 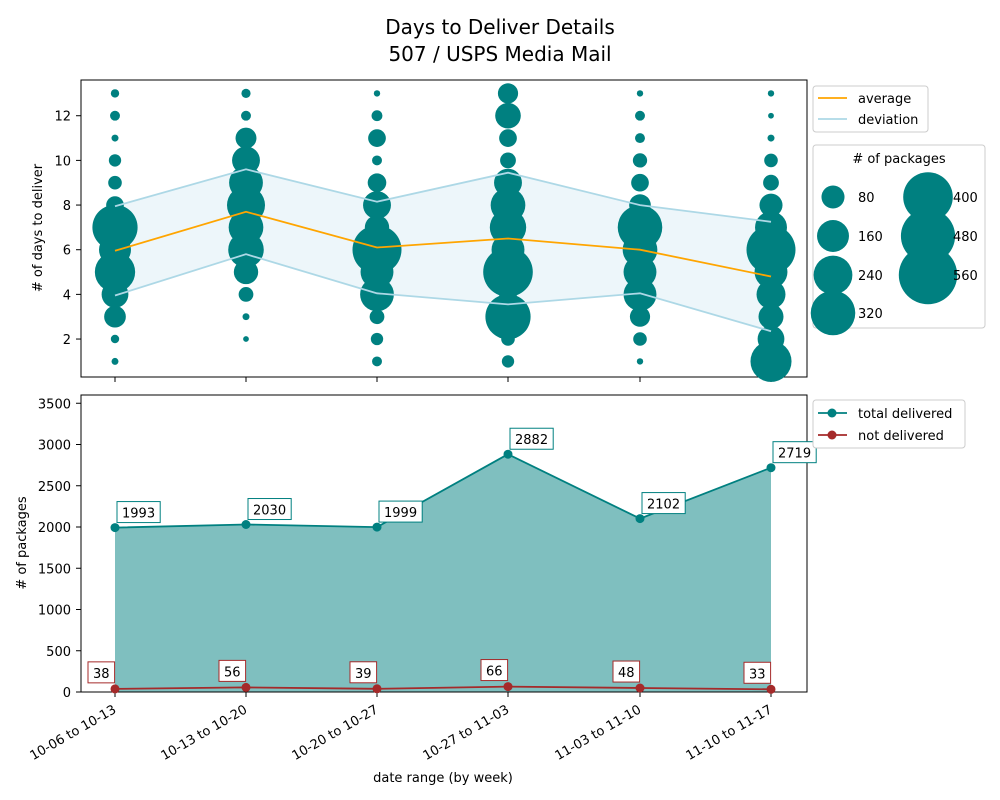 I want to click on total-delivered-annotation-label: 2030, so click(x=269, y=511).